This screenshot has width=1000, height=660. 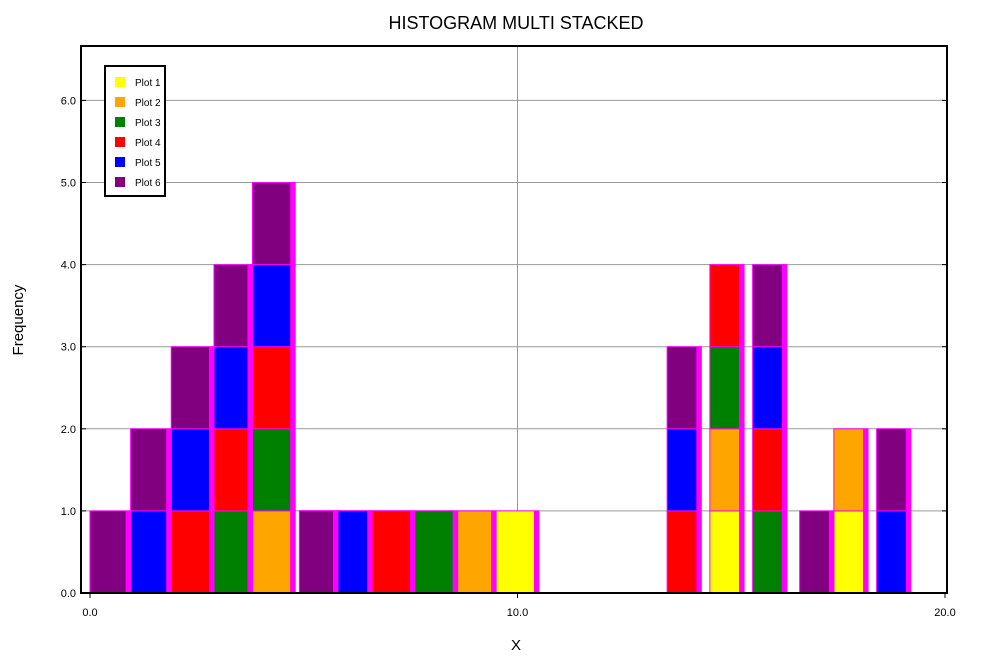 I want to click on y-tick-label: 4.0, so click(x=68, y=266).